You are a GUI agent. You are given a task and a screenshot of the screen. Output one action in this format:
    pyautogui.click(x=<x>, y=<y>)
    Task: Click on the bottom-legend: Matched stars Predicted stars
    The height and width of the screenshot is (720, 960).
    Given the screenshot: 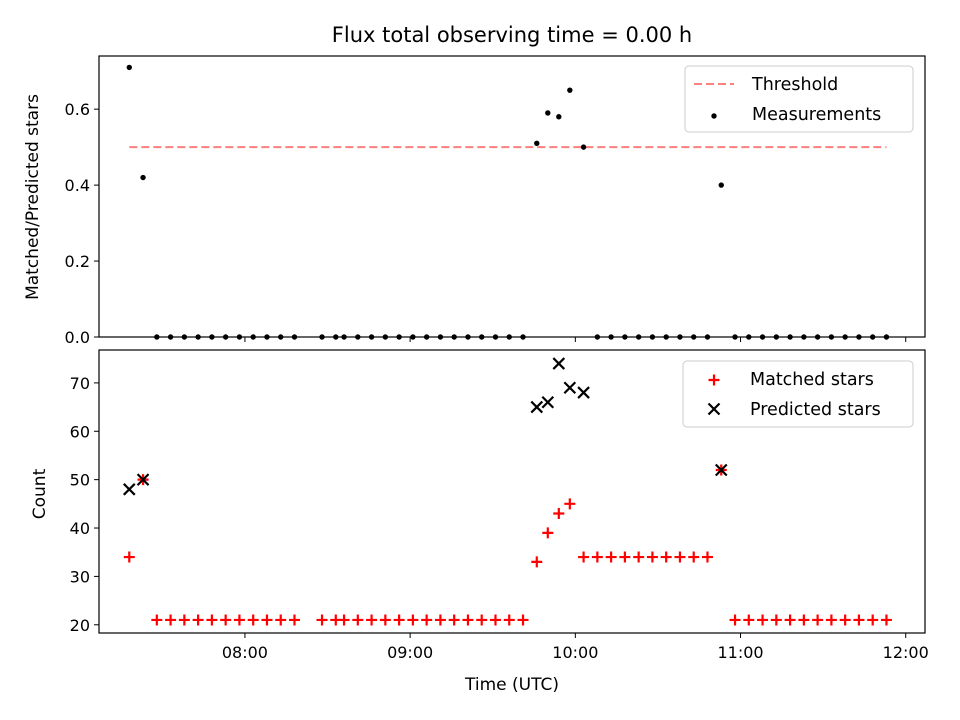 What is the action you would take?
    pyautogui.click(x=798, y=394)
    